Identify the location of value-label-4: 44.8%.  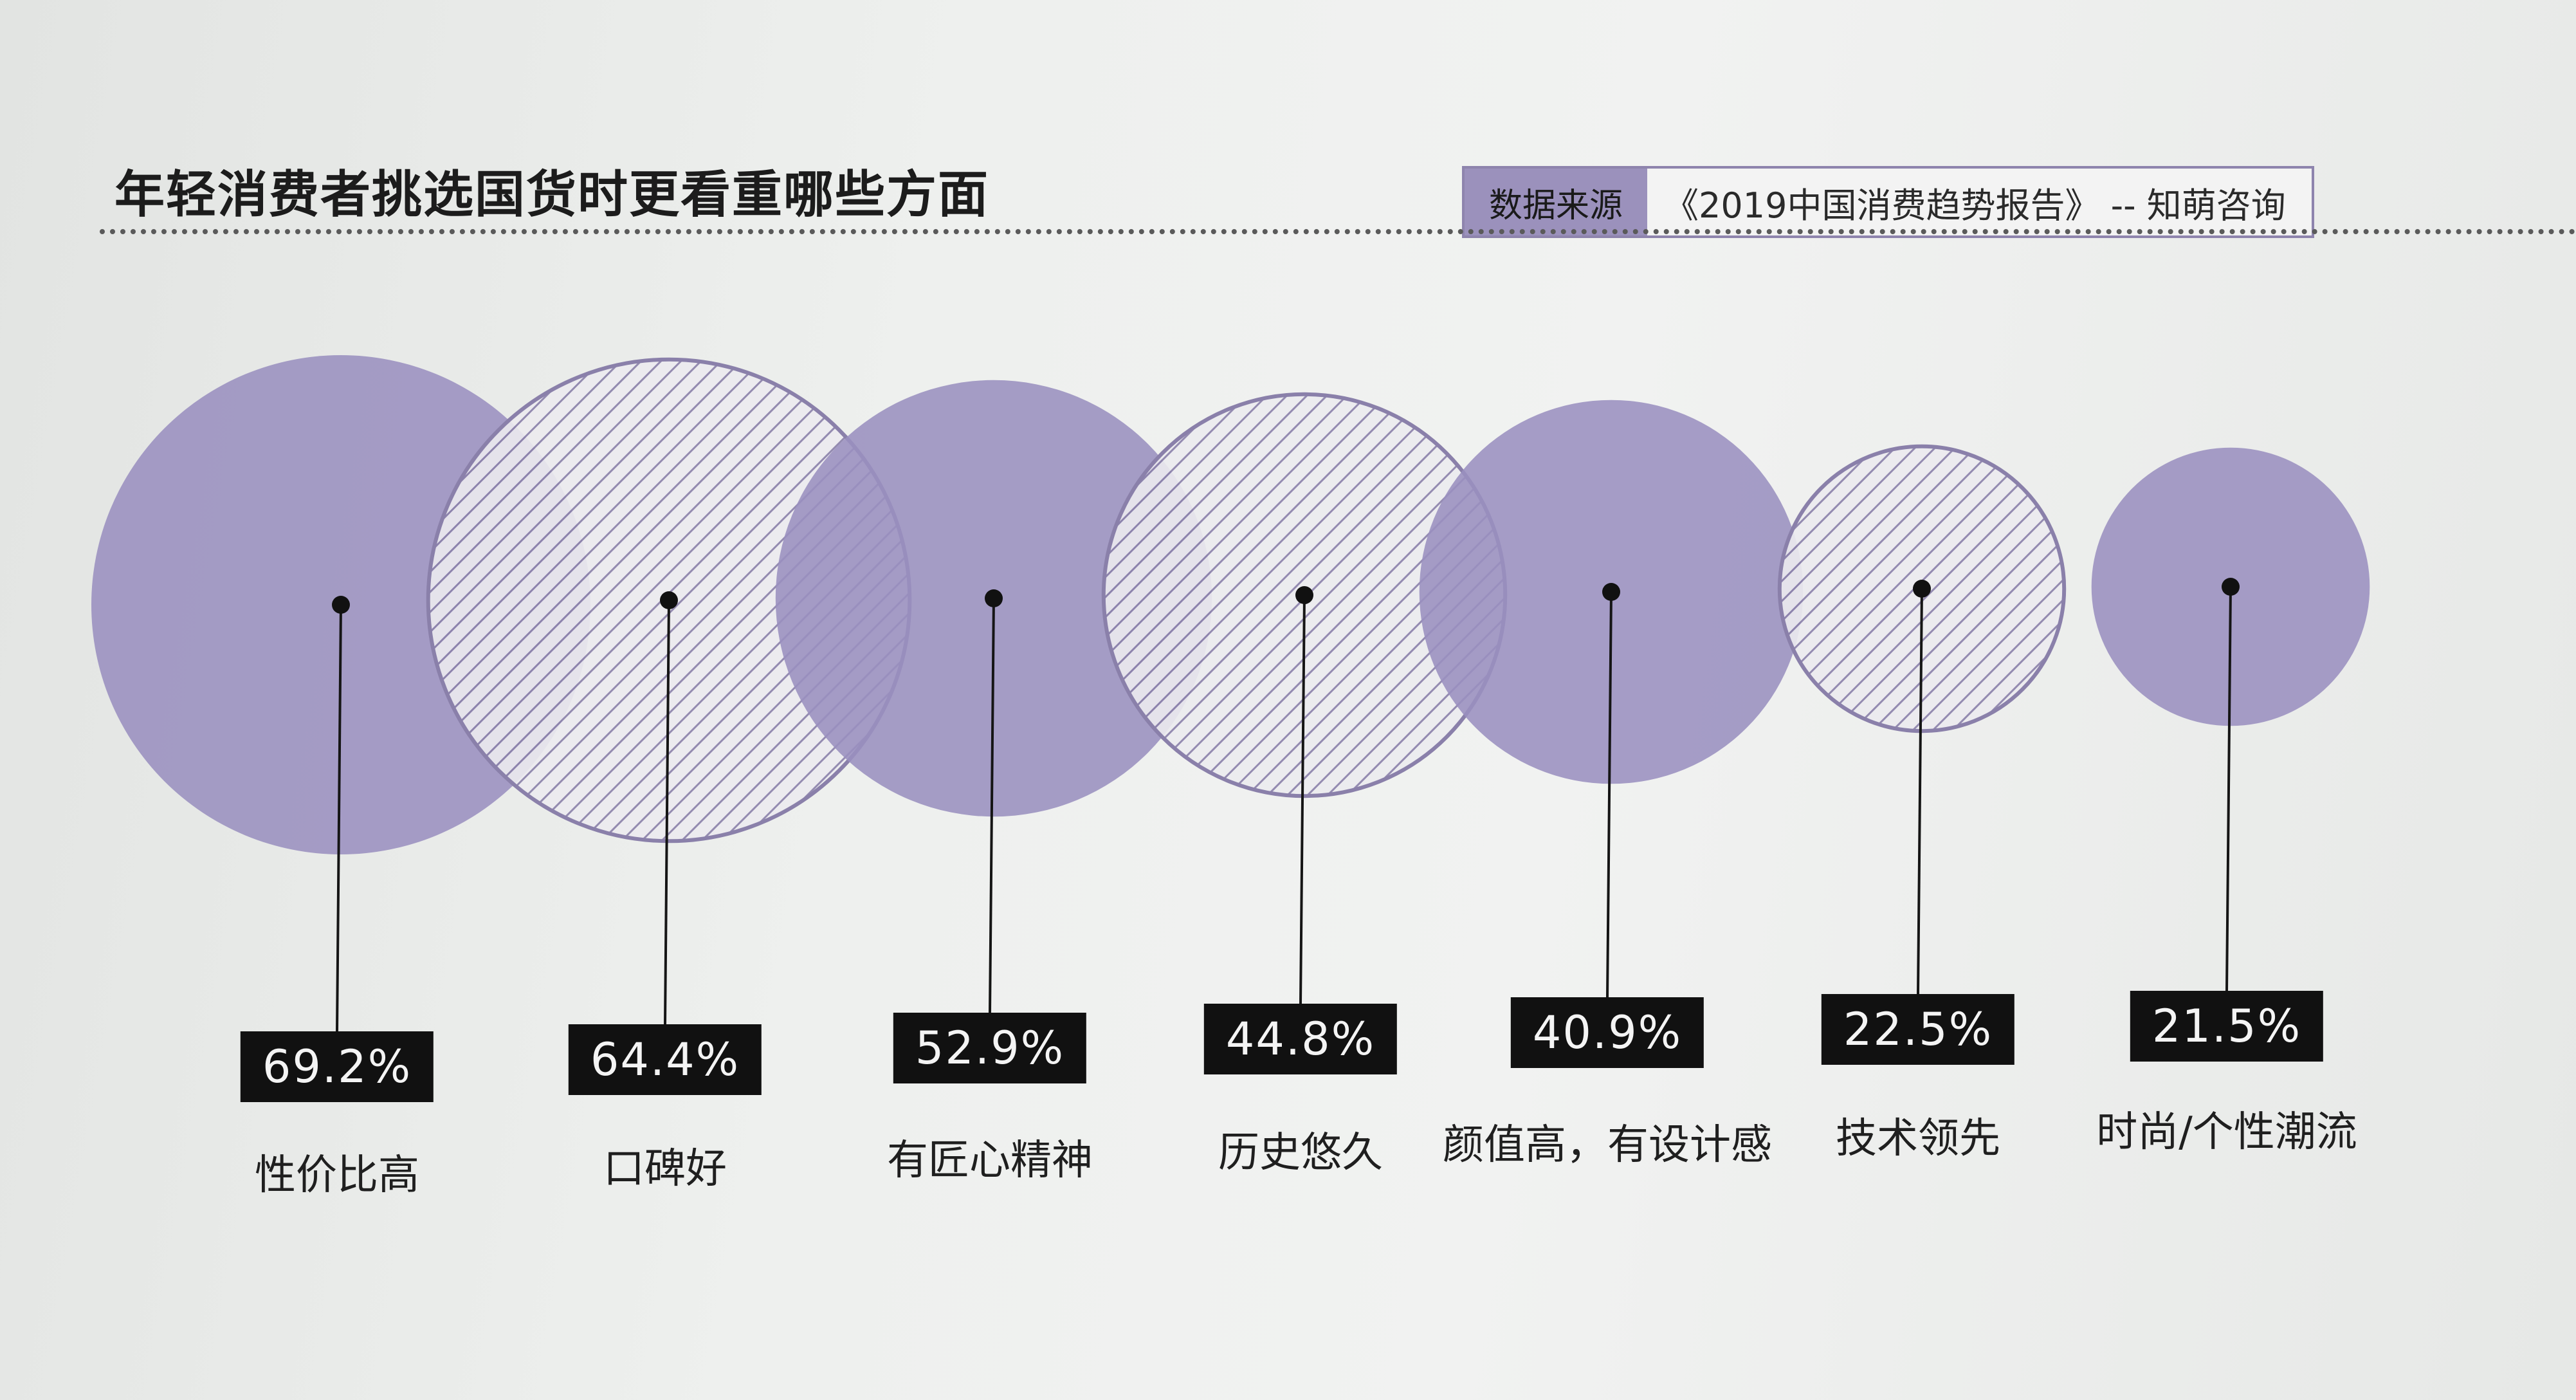
(1300, 1039).